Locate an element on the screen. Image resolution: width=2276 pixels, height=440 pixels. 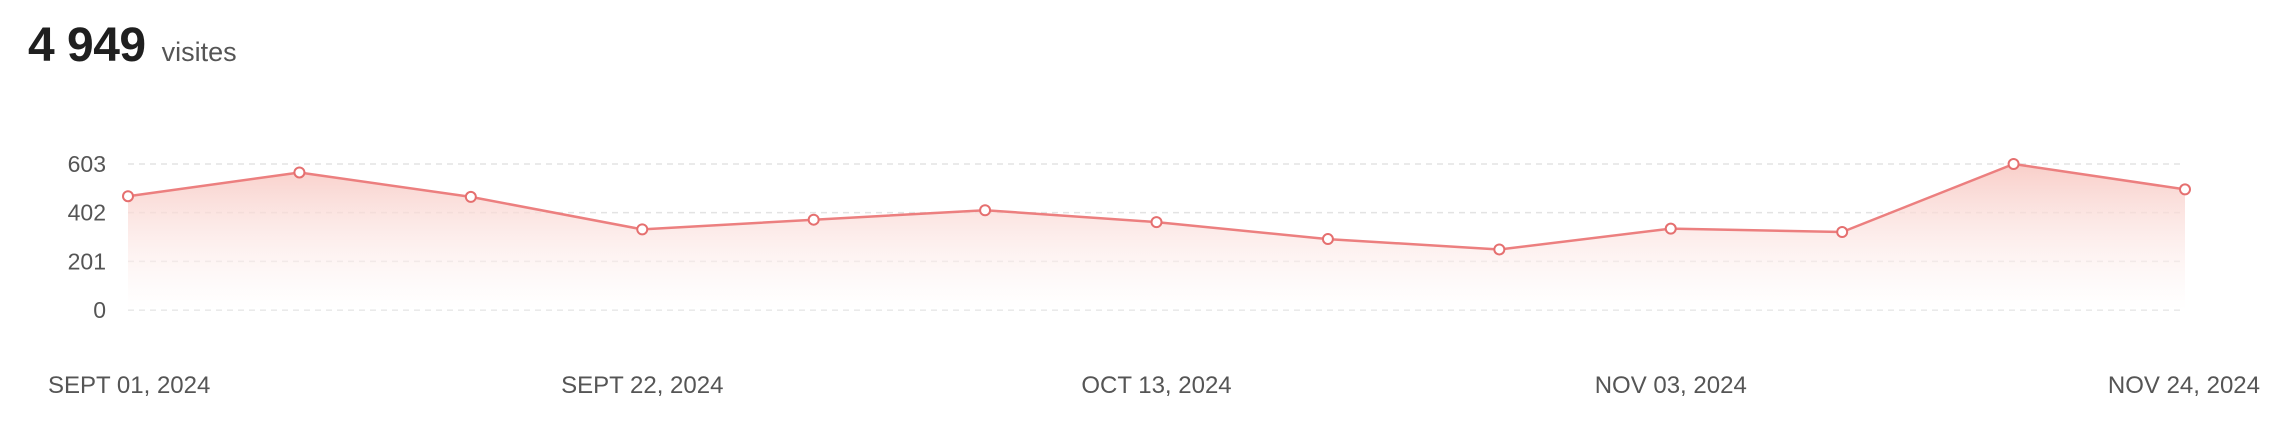
total-visits-value: 4 949 is located at coordinates (87, 45).